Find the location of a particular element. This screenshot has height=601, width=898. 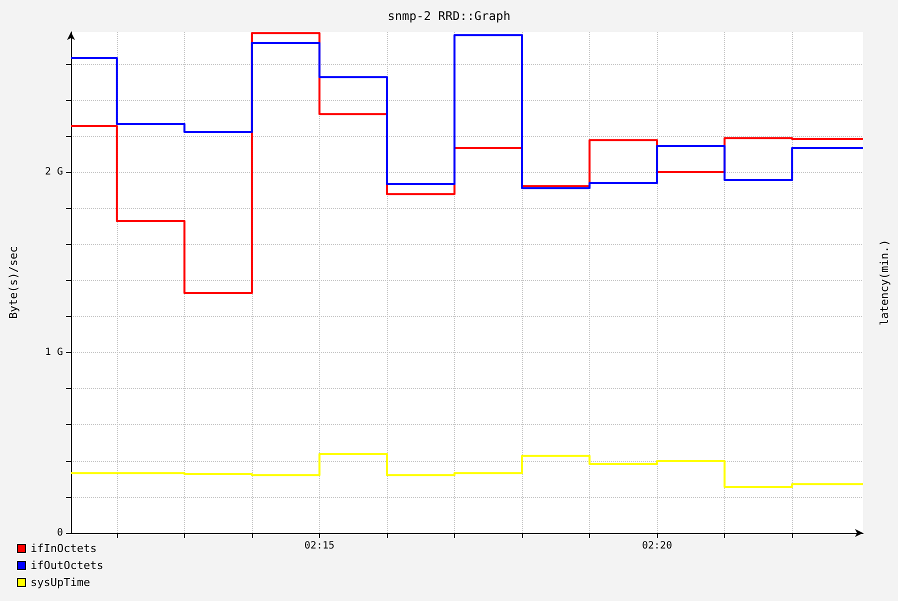

y-axis-title: Byte(s)/sec is located at coordinates (13, 282).